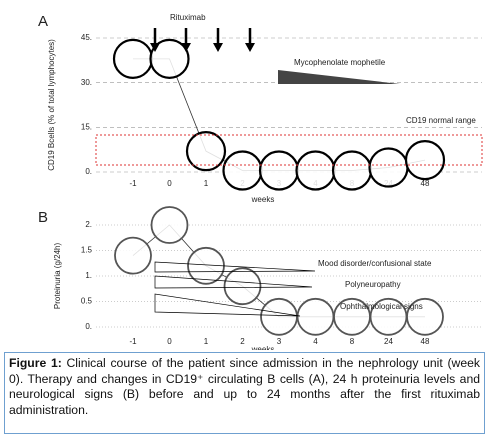 This screenshot has width=495, height=441. I want to click on panel-label: A, so click(43, 21).